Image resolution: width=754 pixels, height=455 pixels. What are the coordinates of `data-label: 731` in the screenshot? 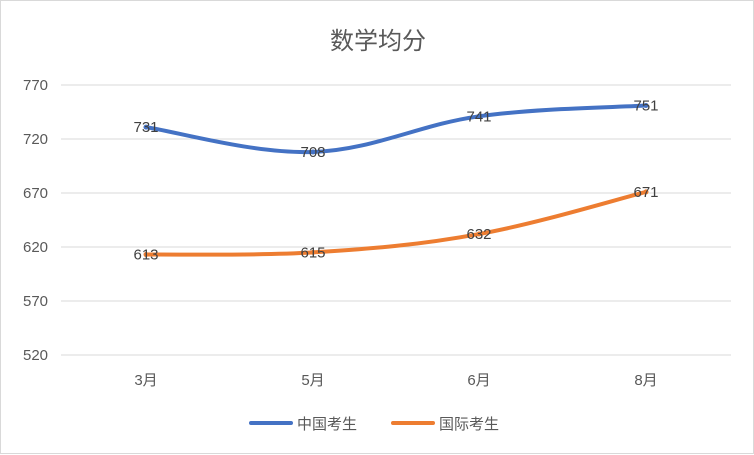 It's located at (145, 127).